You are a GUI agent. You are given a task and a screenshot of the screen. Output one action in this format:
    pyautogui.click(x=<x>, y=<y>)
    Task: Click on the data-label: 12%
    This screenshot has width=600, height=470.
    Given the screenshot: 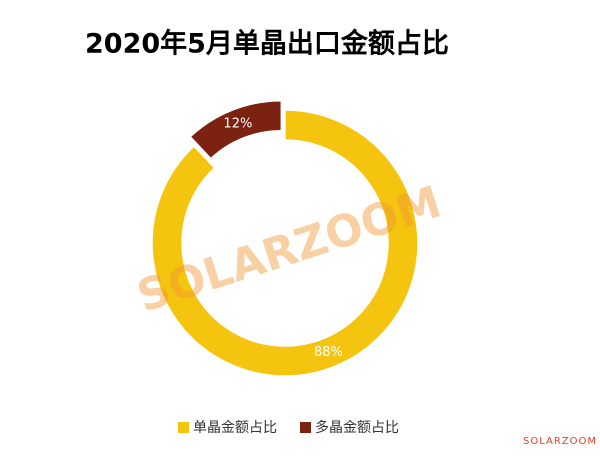 What is the action you would take?
    pyautogui.click(x=237, y=123)
    